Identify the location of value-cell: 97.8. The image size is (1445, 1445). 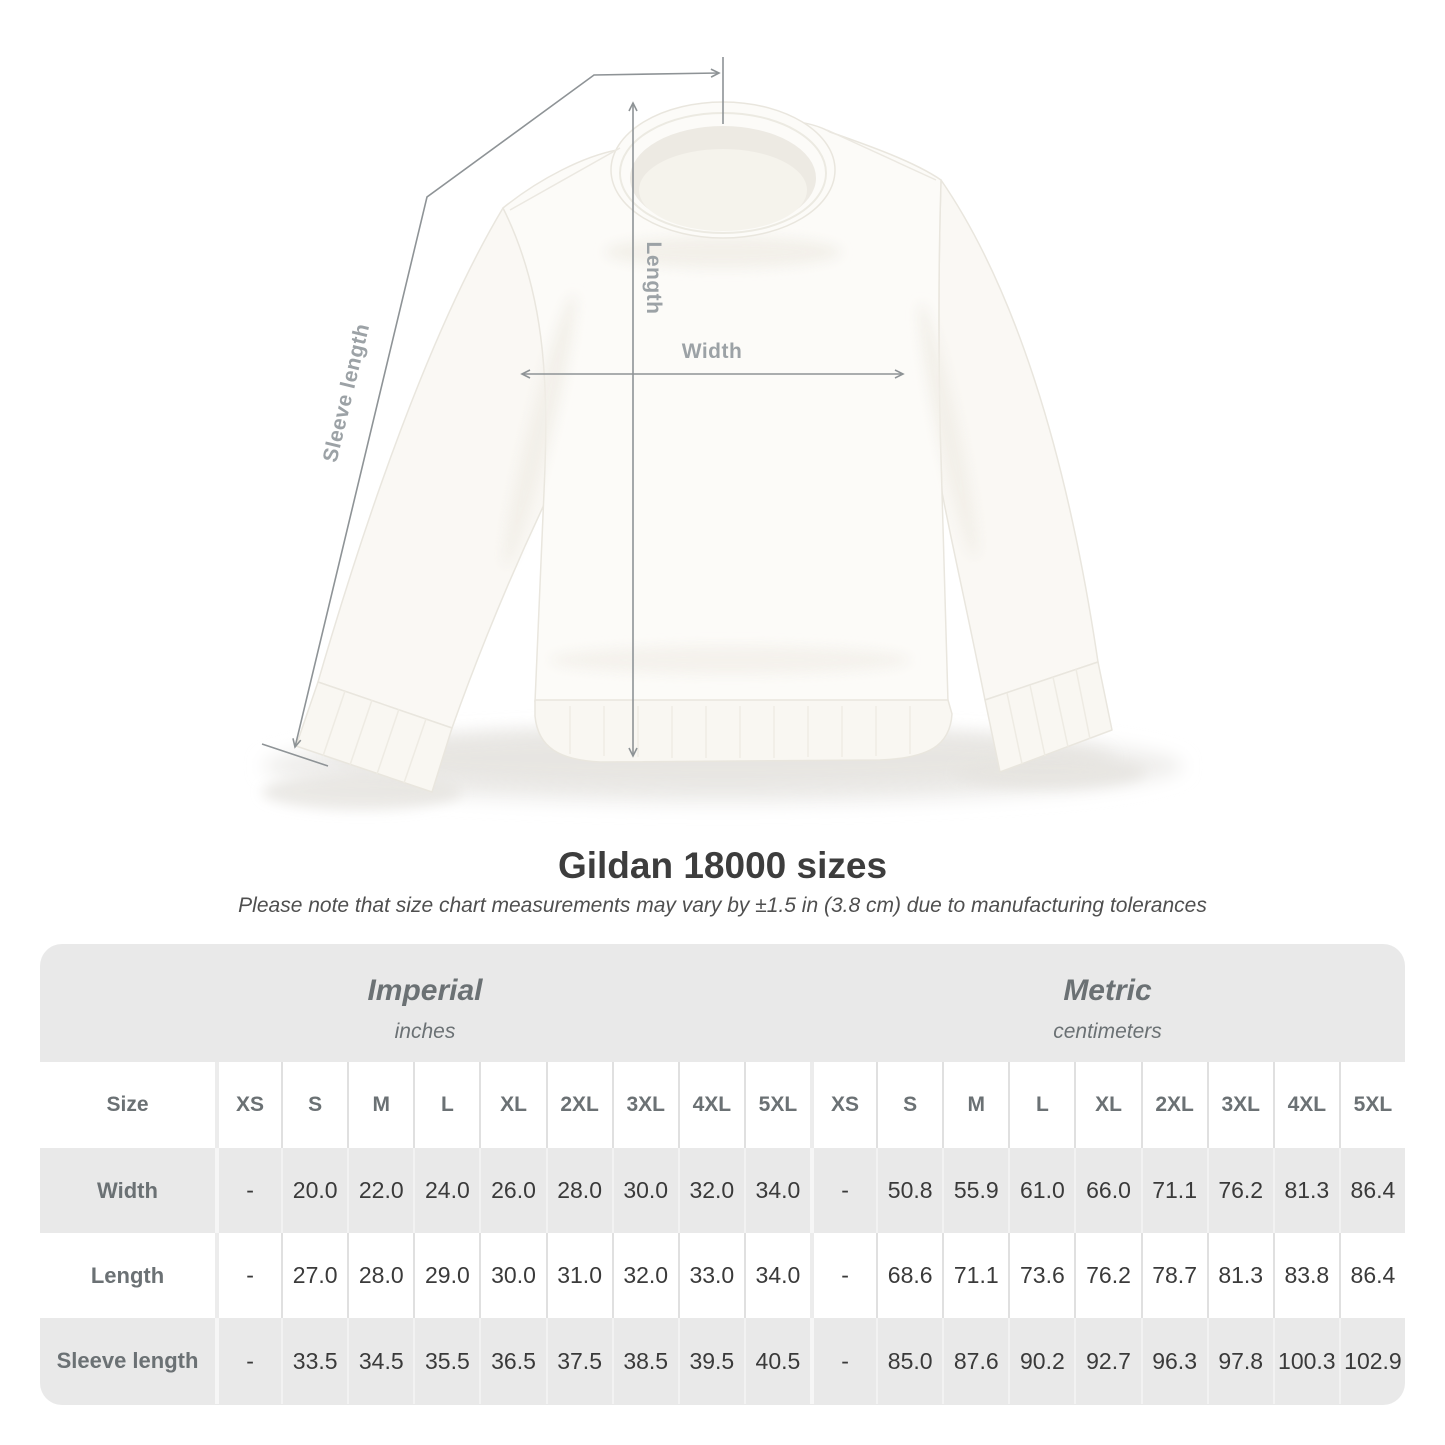
(1239, 1361).